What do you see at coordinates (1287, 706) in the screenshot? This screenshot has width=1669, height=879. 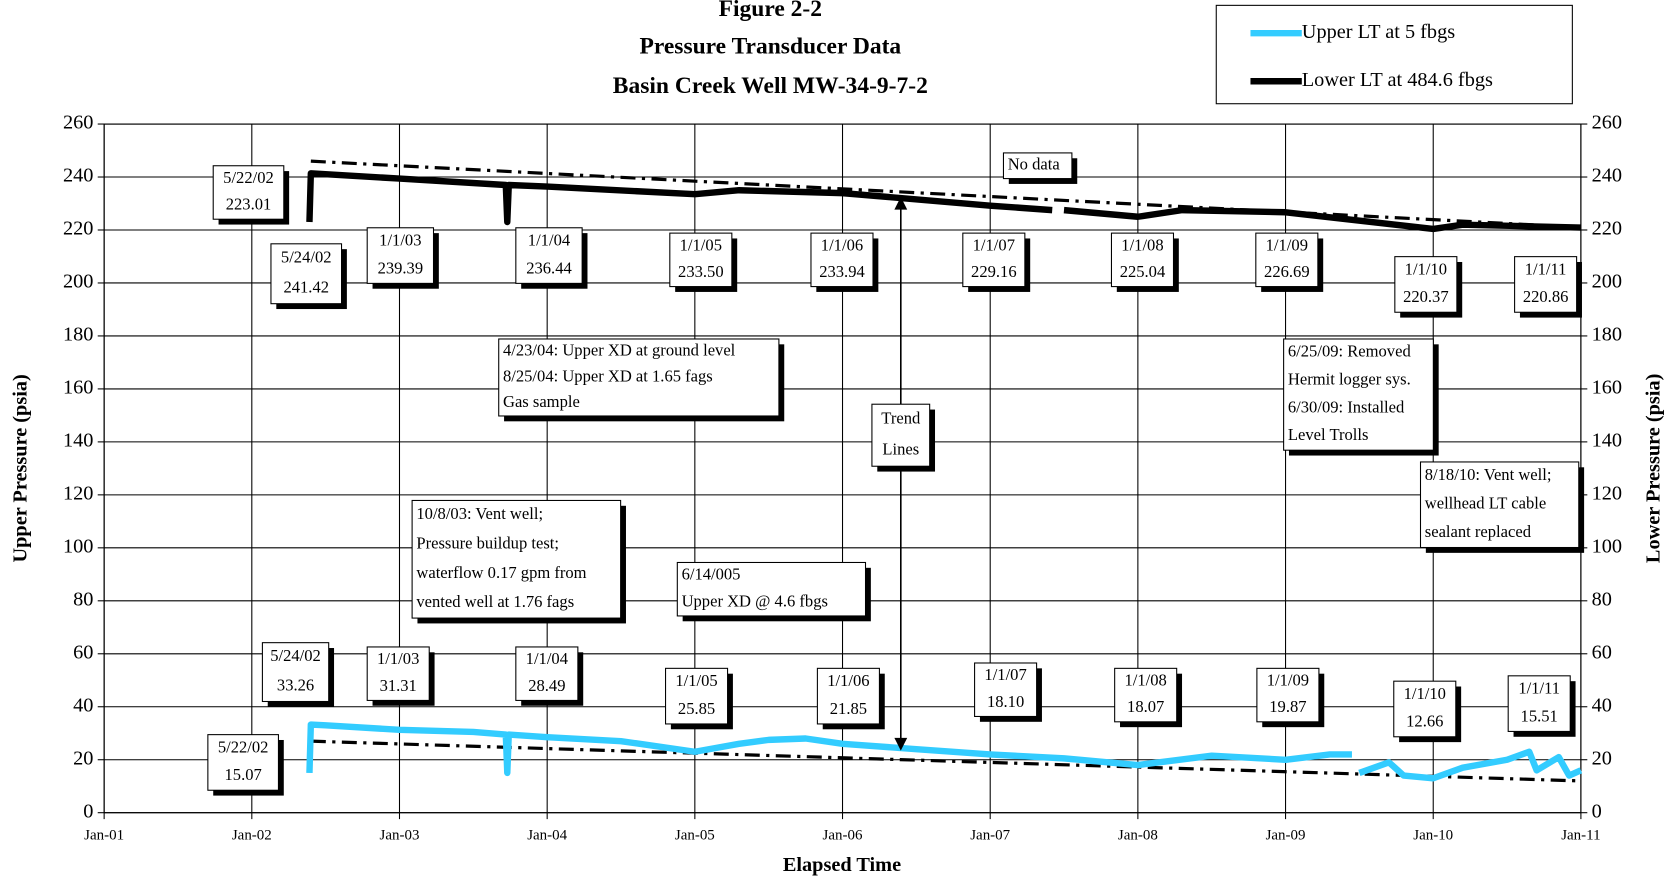 I see `annotation-text: 19.87` at bounding box center [1287, 706].